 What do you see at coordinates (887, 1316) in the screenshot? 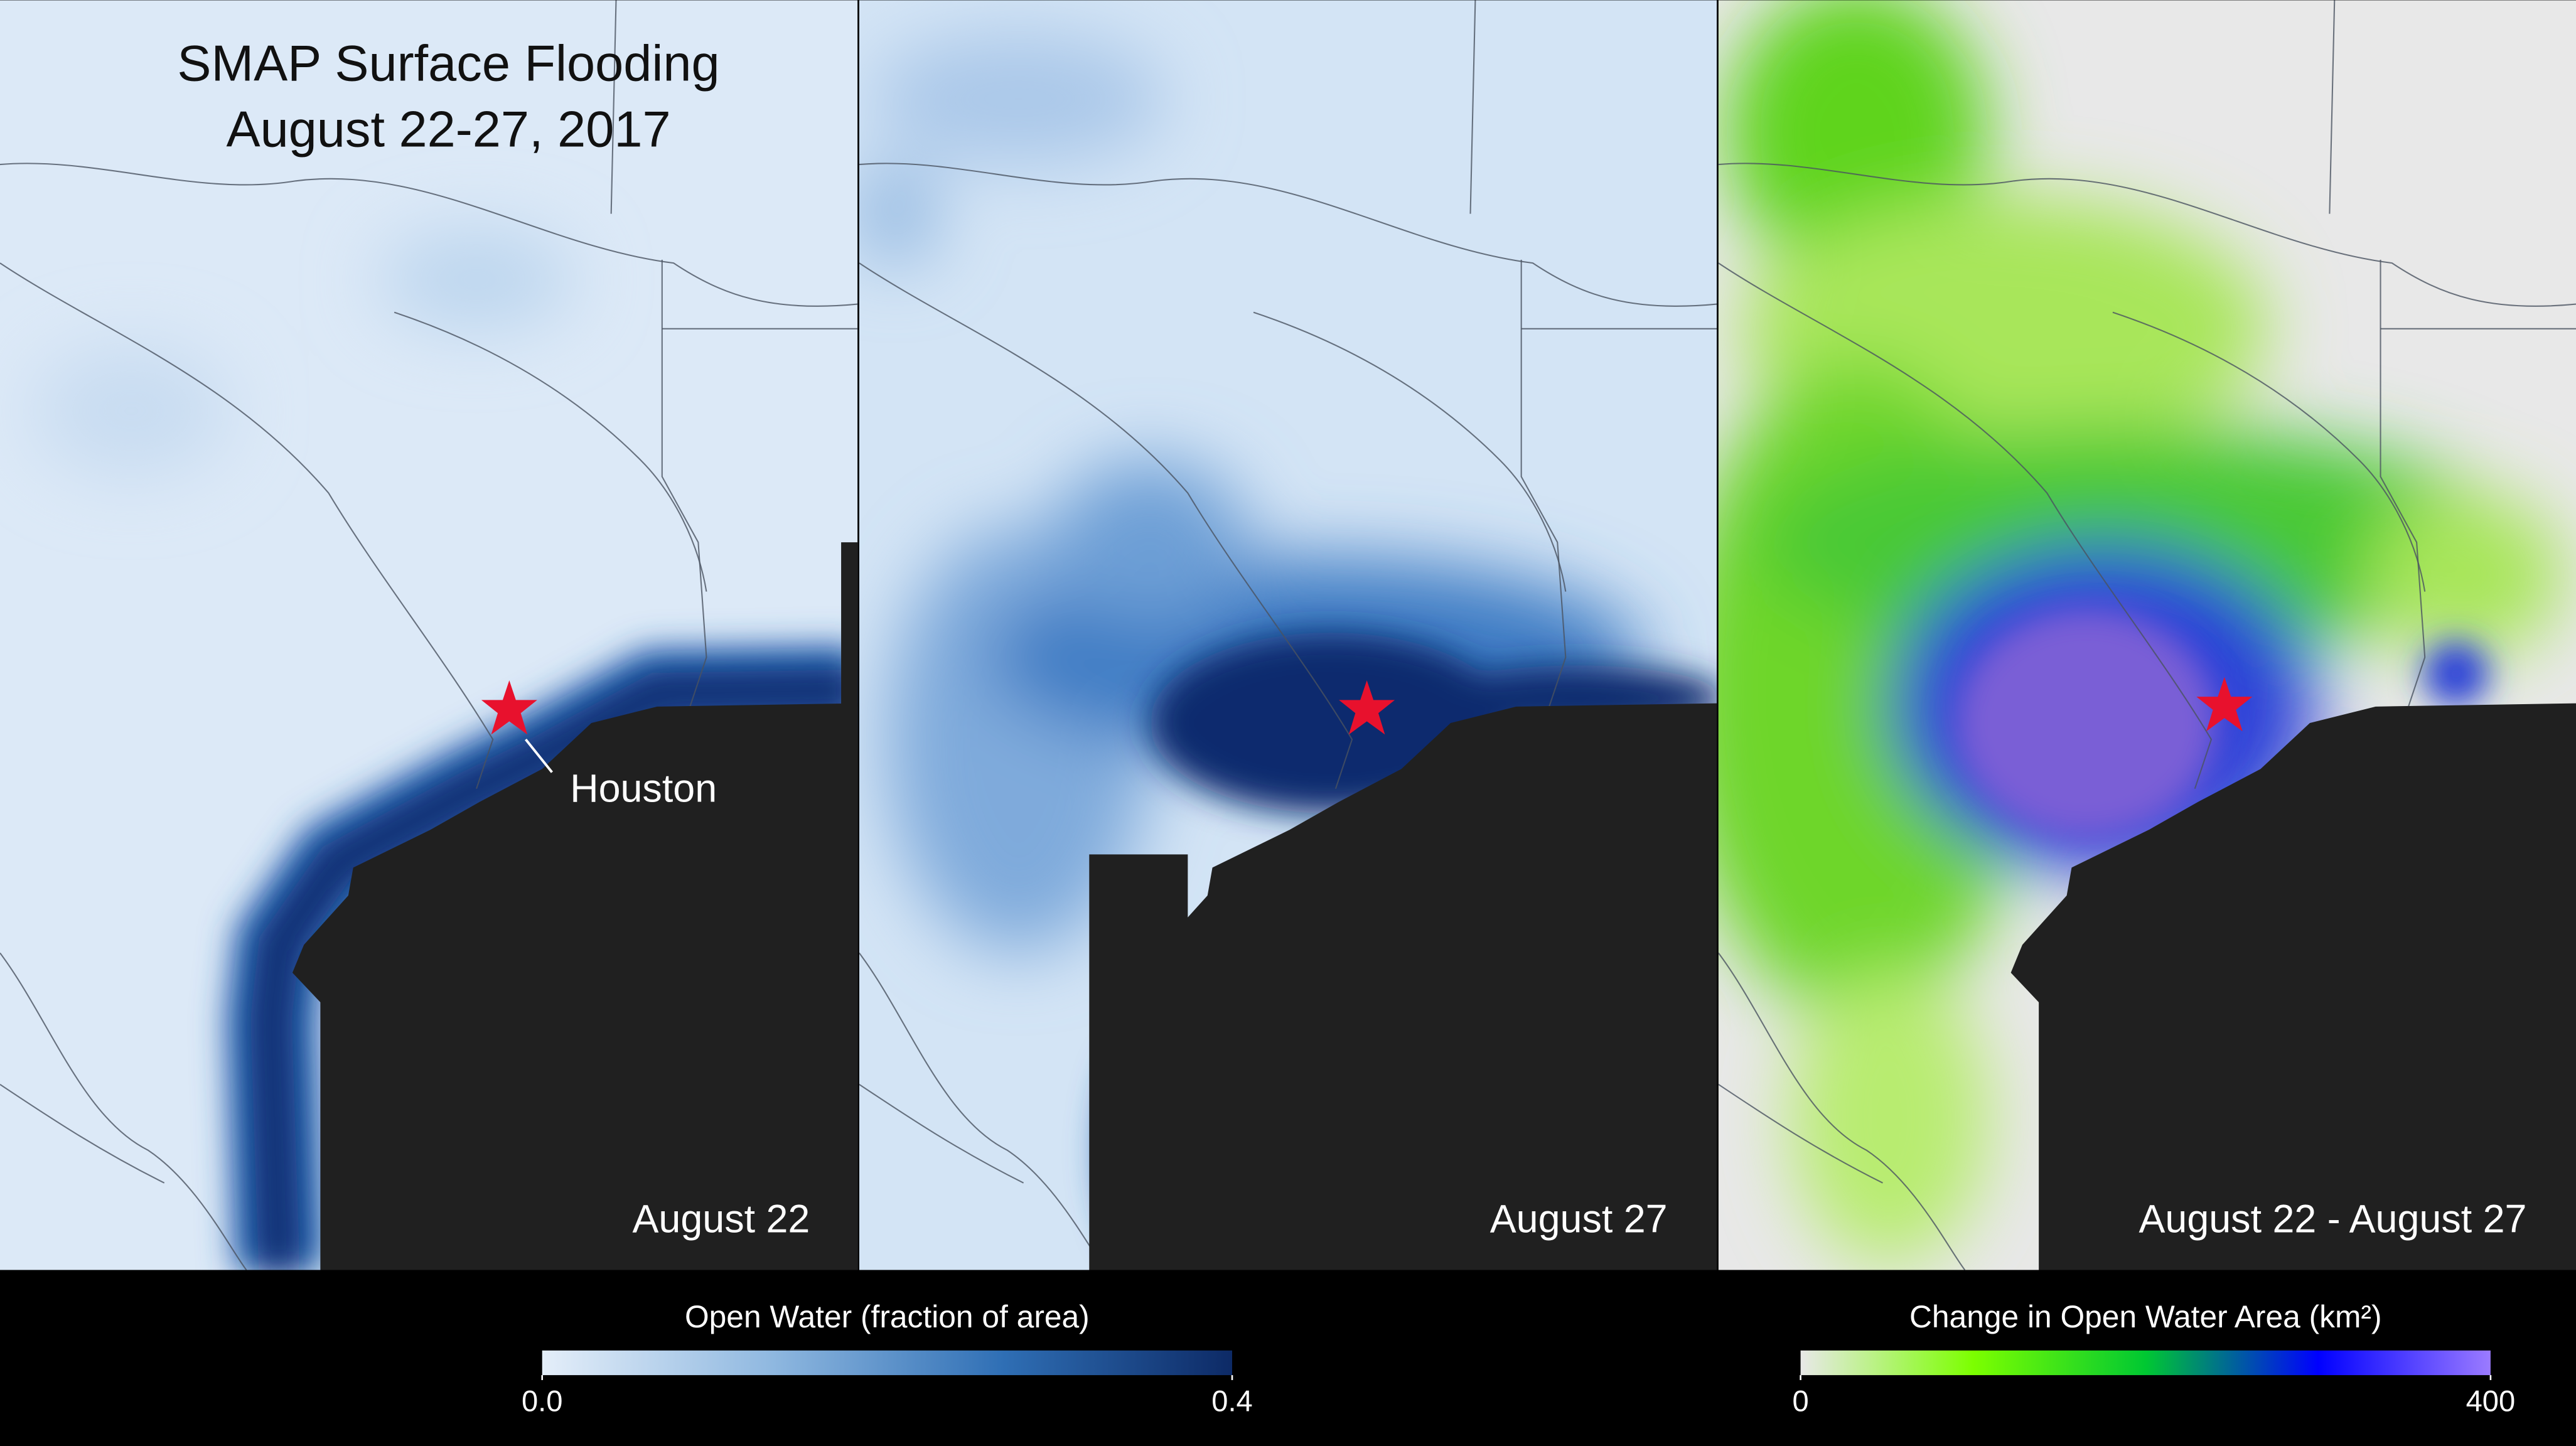
I see `legend-title: Open Water (fraction of area)` at bounding box center [887, 1316].